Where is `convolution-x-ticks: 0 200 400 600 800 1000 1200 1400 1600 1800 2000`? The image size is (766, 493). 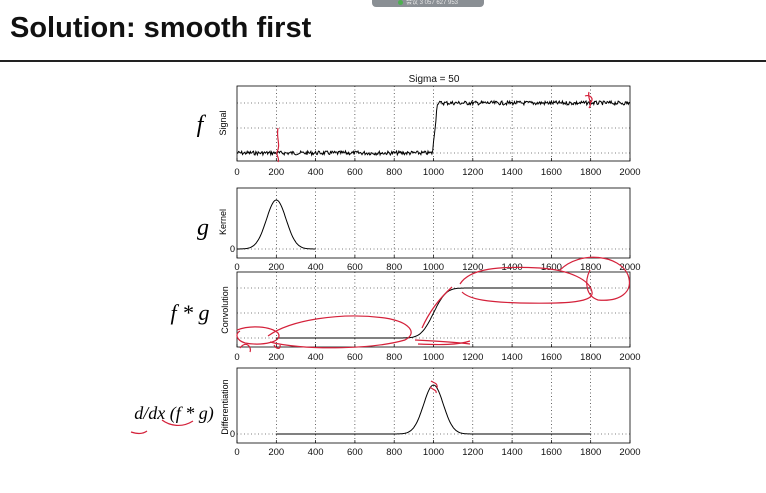
convolution-x-ticks: 0 200 400 600 800 1000 1200 1400 1600 1800 2000 is located at coordinates (437, 353).